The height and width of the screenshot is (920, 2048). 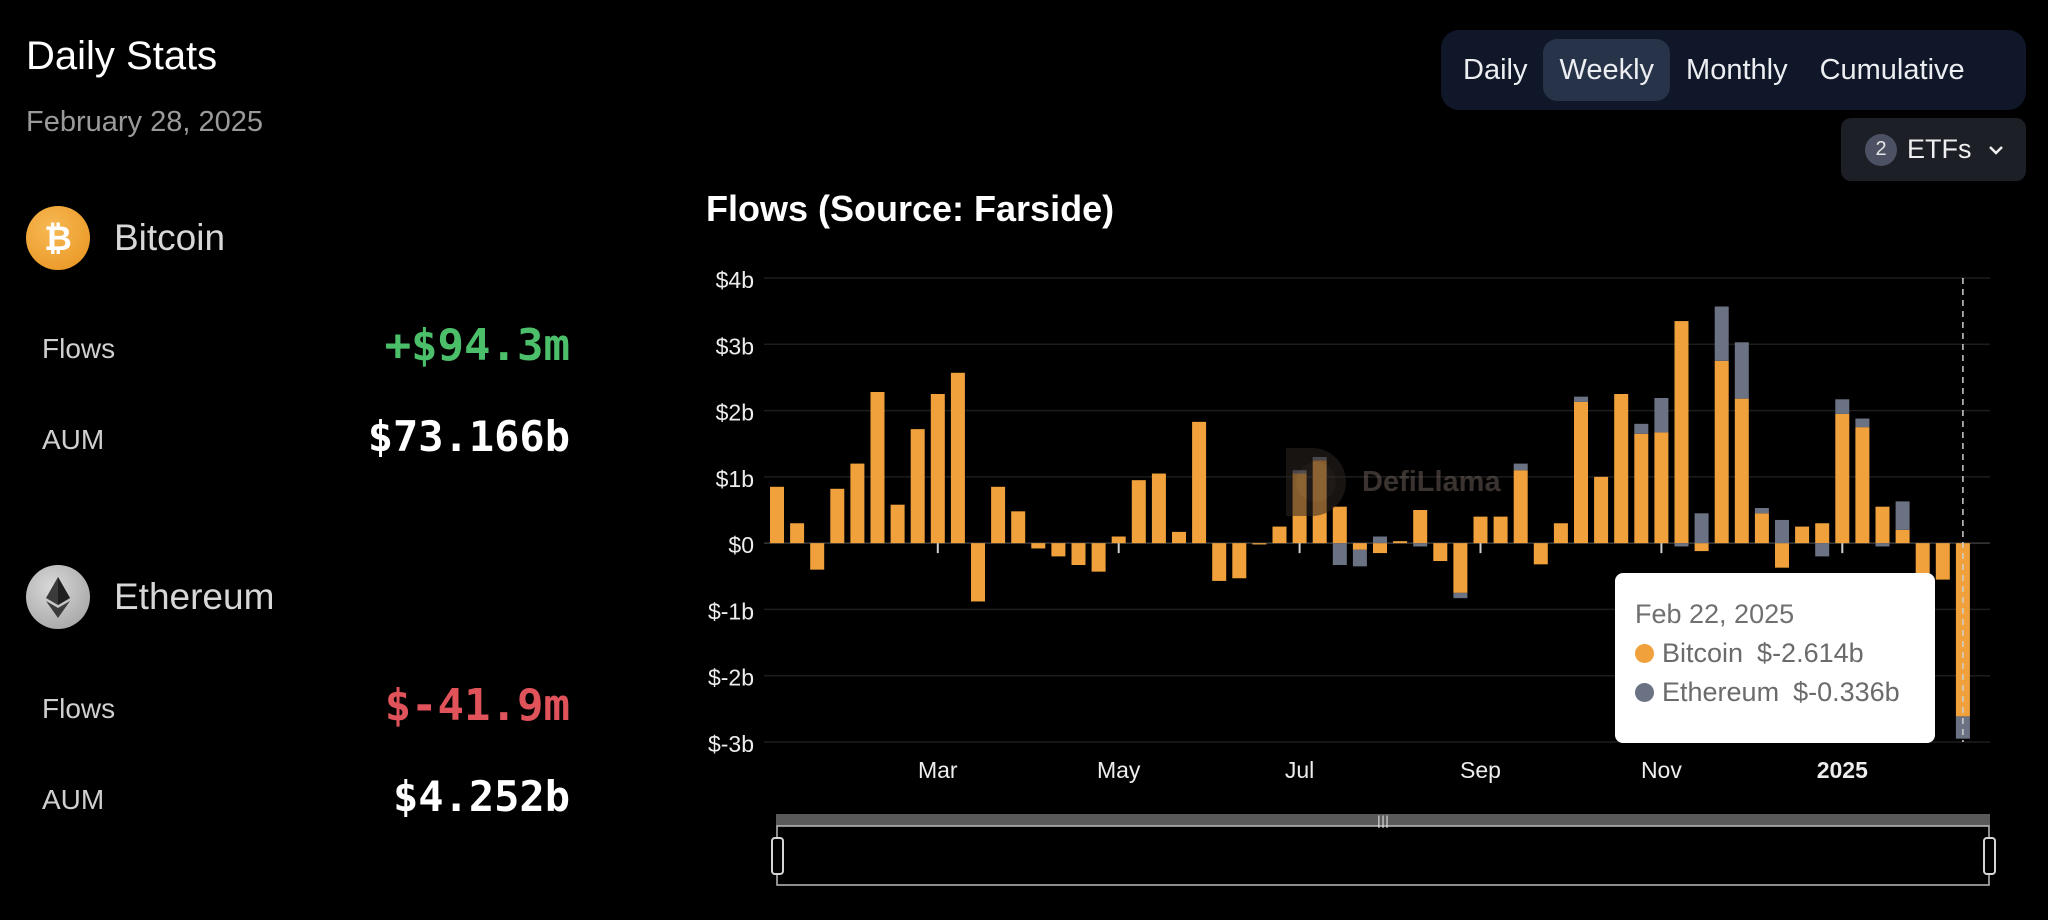 I want to click on zoom-handle-left, so click(x=777, y=856).